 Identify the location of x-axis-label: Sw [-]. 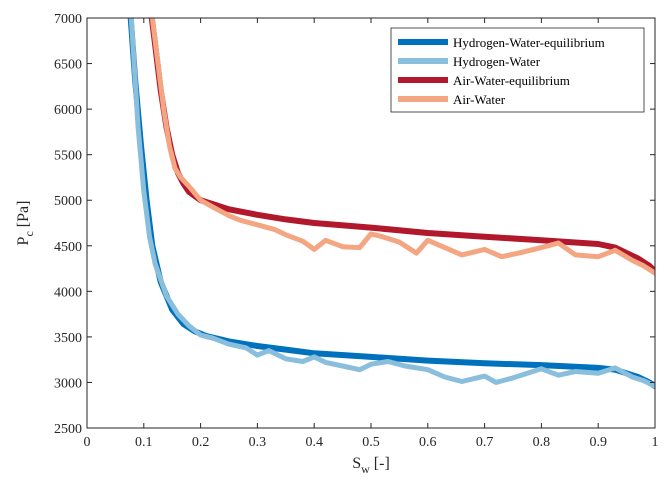
(371, 465).